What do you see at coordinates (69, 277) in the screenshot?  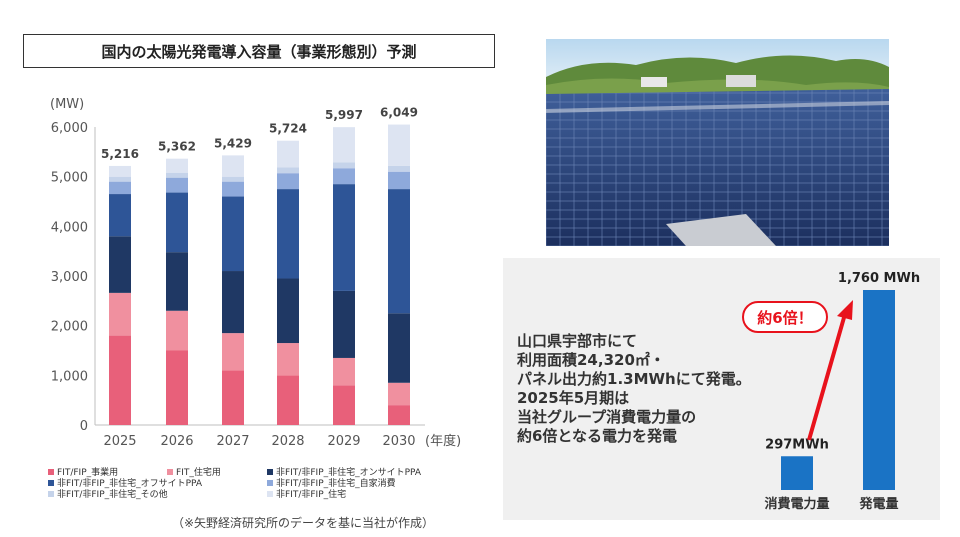 I see `y-tick-label: 3,000` at bounding box center [69, 277].